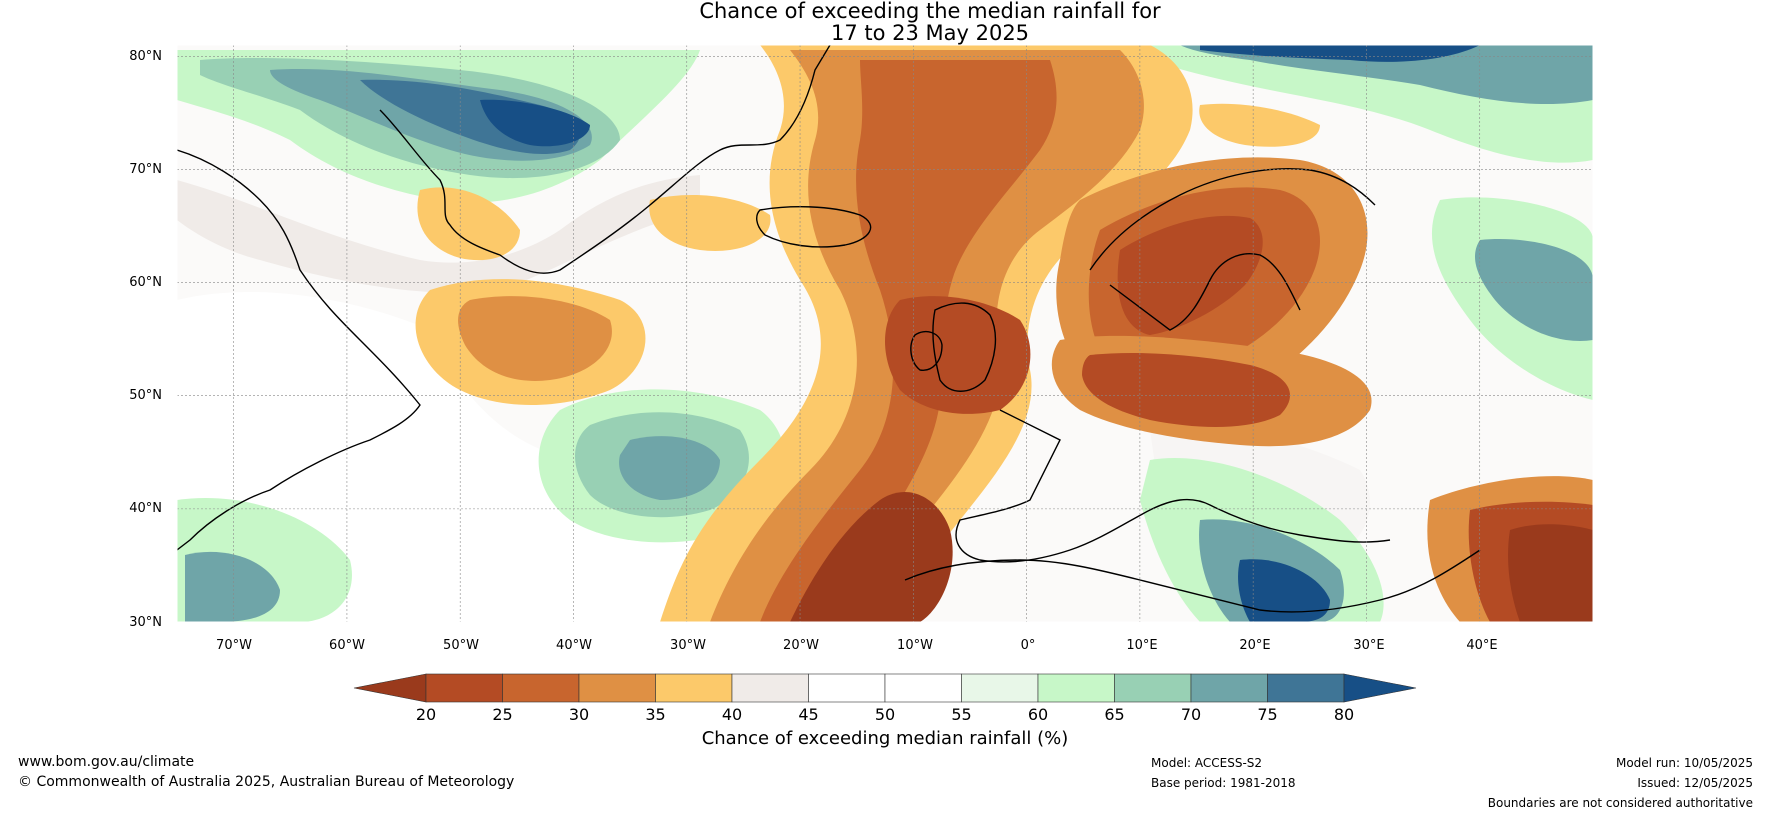  Describe the element at coordinates (1192, 581) in the screenshot. I see `north-africa-coast` at that location.